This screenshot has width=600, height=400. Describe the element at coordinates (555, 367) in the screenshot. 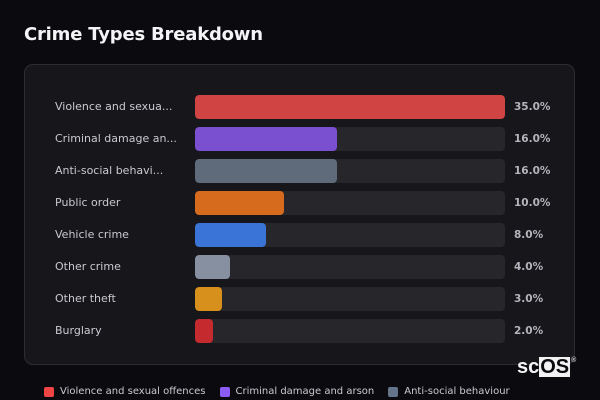

I see `watermark-boxed-text: OS` at that location.